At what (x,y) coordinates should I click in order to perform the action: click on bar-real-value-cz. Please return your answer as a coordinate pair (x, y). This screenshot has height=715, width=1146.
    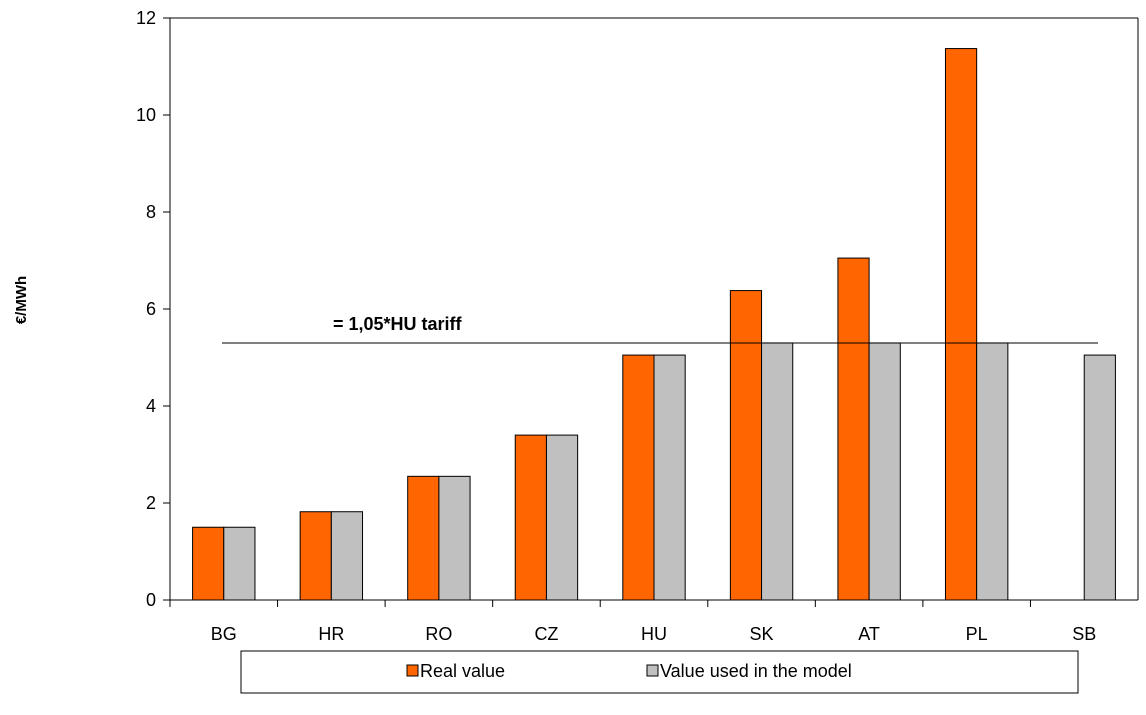
    Looking at the image, I should click on (530, 517).